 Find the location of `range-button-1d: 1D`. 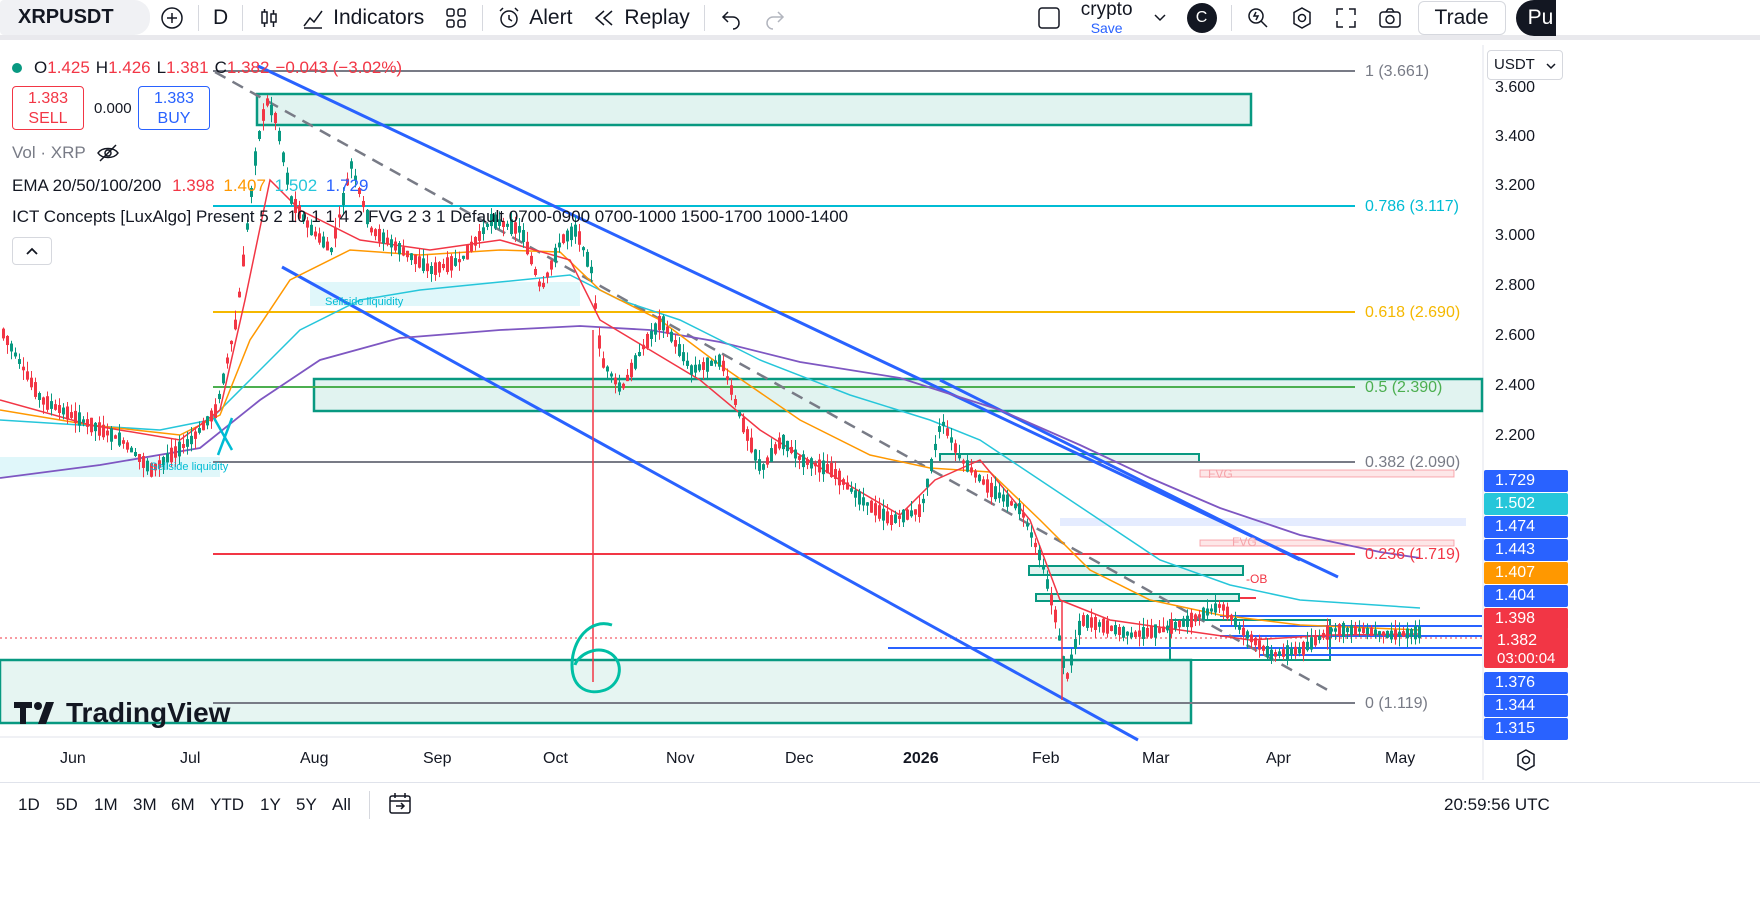

range-button-1d: 1D is located at coordinates (29, 804).